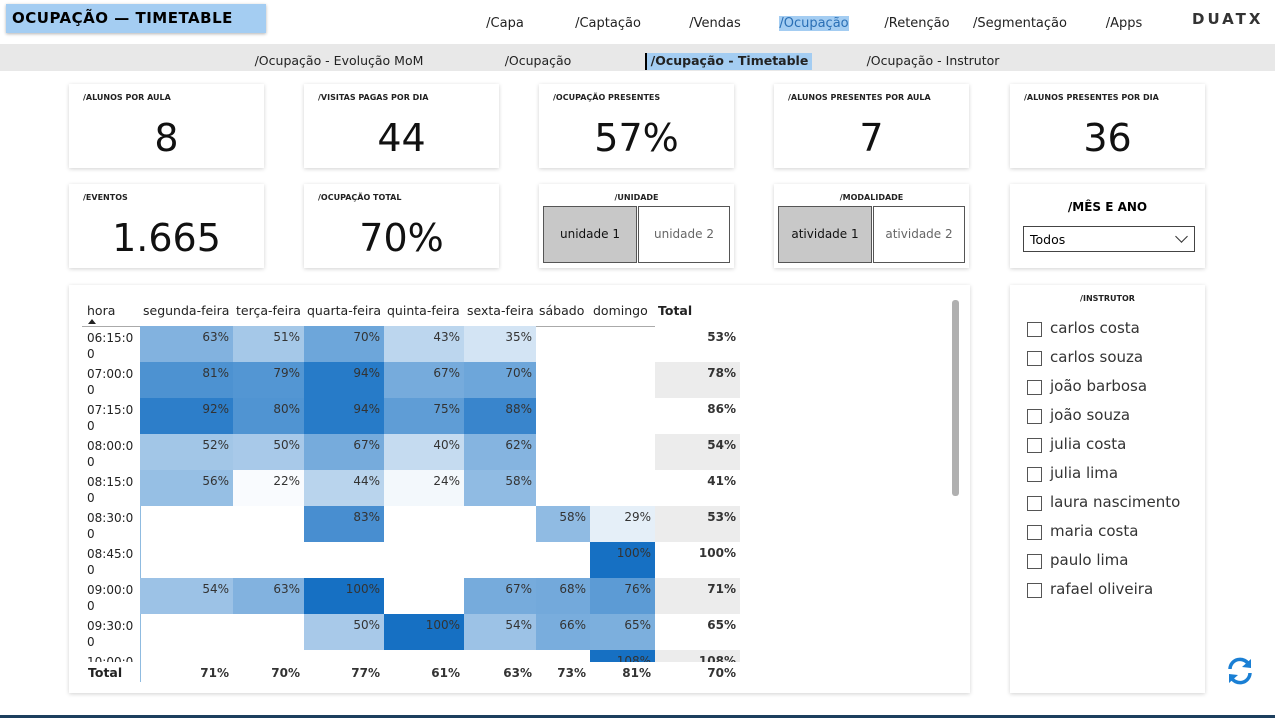 Image resolution: width=1275 pixels, height=718 pixels. What do you see at coordinates (1102, 589) in the screenshot?
I see `instructor-option: rafael oliveira` at bounding box center [1102, 589].